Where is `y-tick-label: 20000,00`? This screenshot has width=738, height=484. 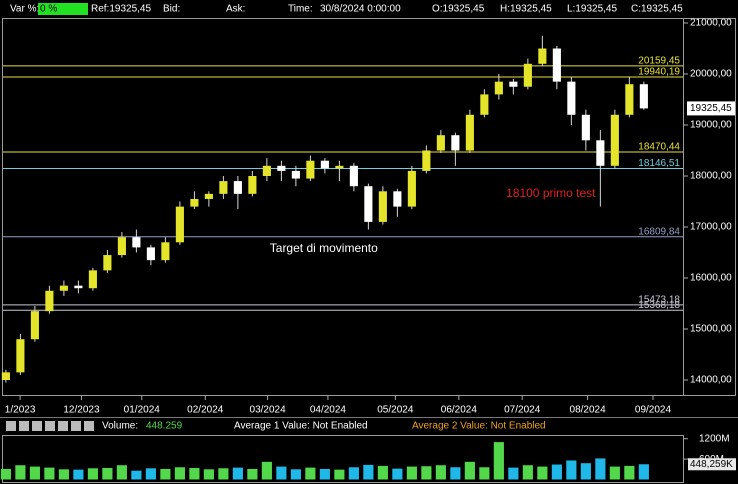 y-tick-label: 20000,00 is located at coordinates (711, 74).